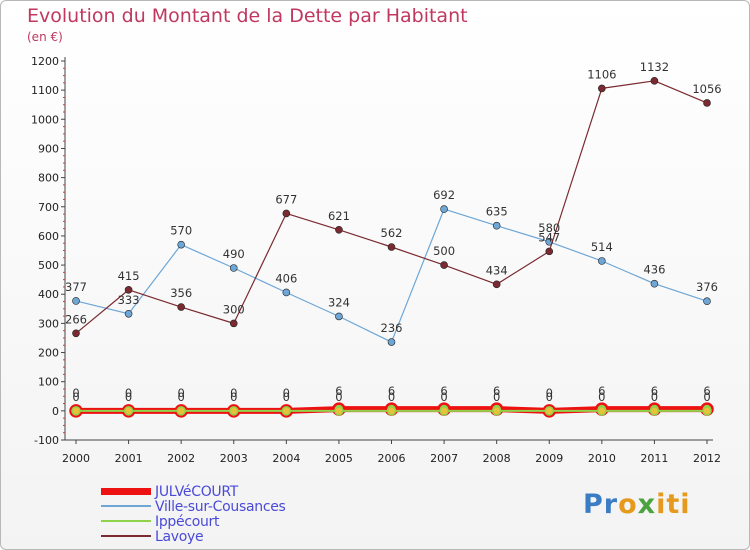 Image resolution: width=750 pixels, height=550 pixels. Describe the element at coordinates (129, 458) in the screenshot. I see `x-tick-label: 2001` at that location.